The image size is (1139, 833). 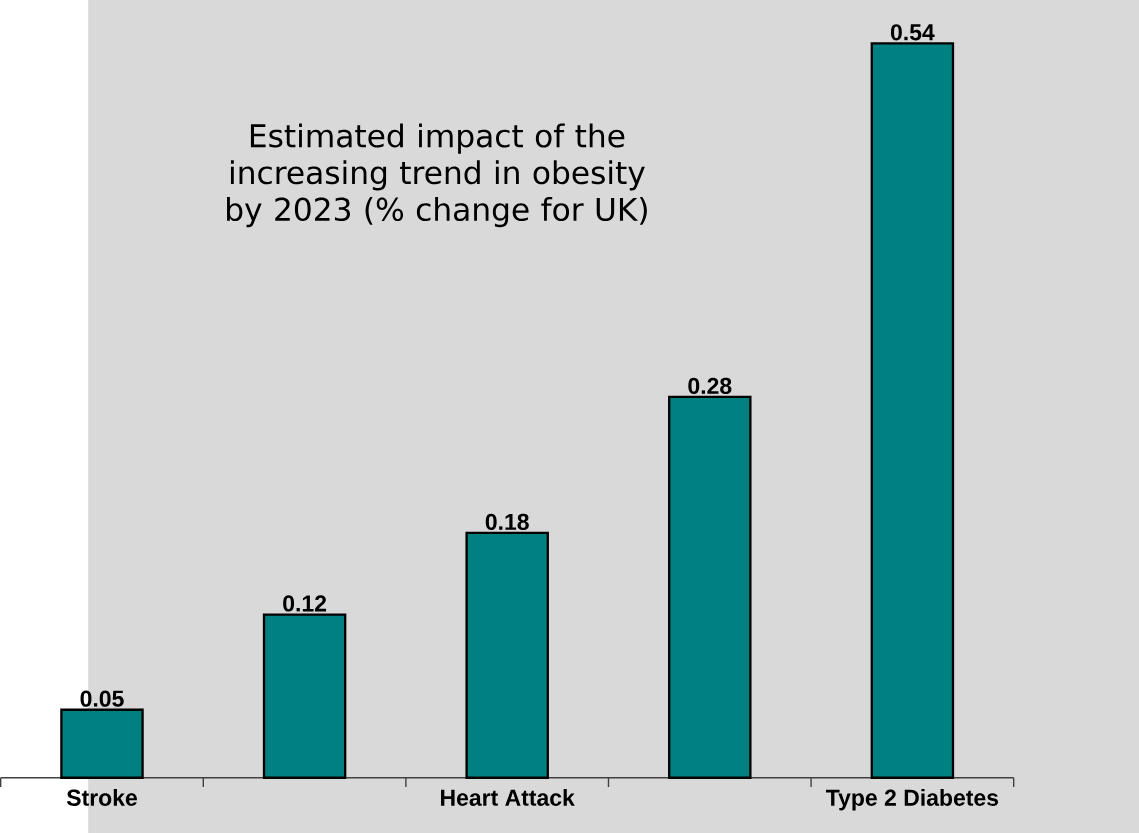 I want to click on text: Estimated impact of the increasing trend in obesity by 2023 (% change for UK), so click(x=437, y=175).